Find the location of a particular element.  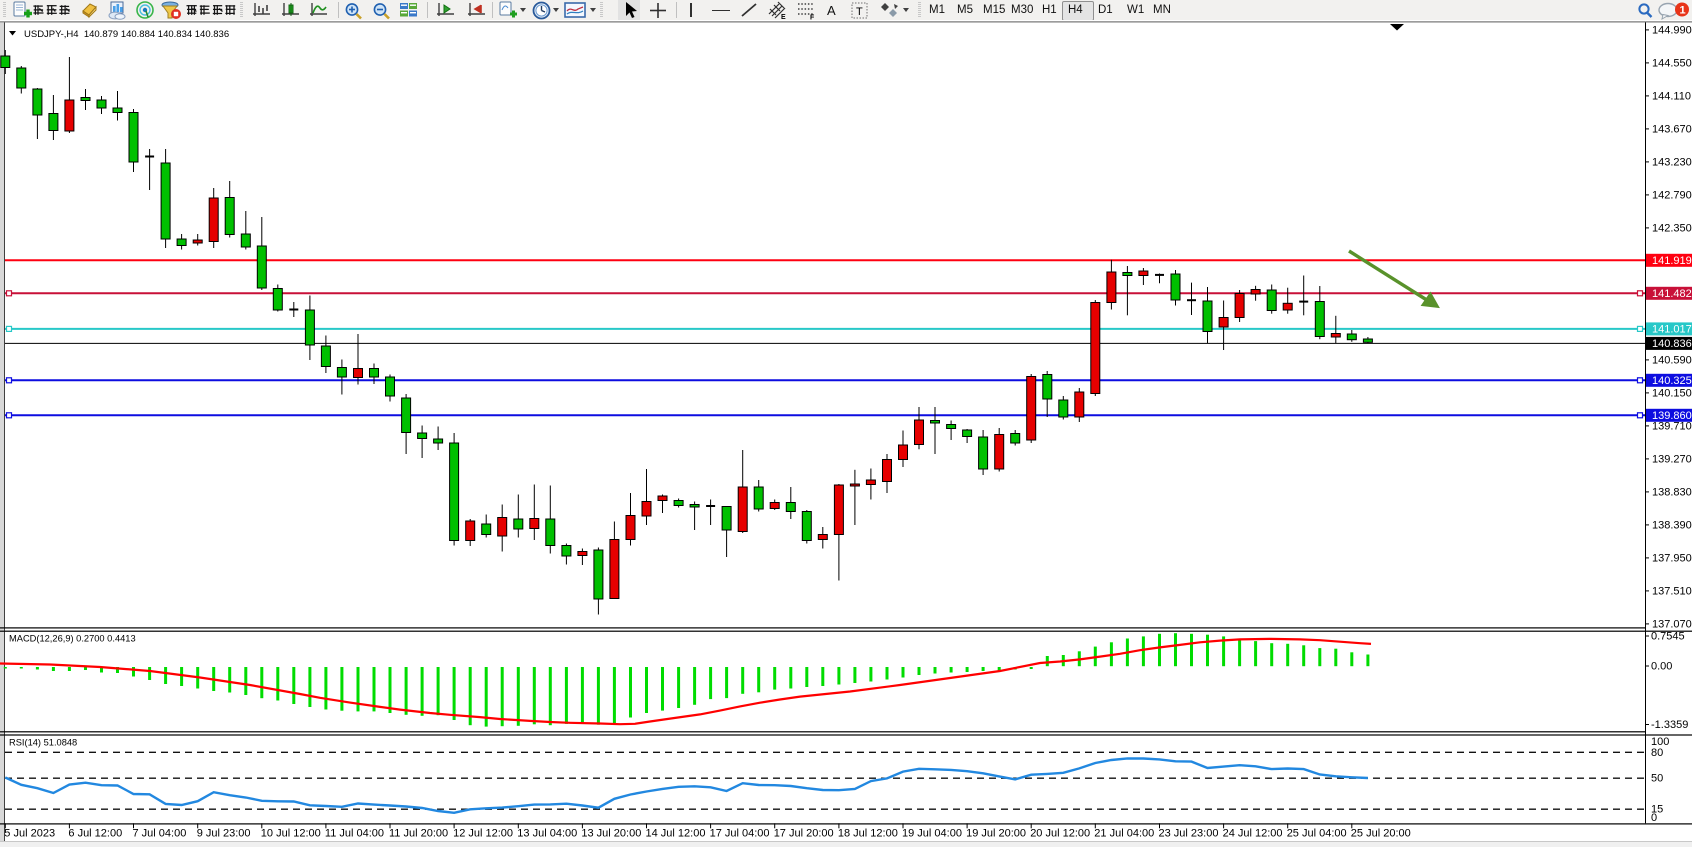

svg-text: RSI(14) 51.0848 is located at coordinates (43, 743).